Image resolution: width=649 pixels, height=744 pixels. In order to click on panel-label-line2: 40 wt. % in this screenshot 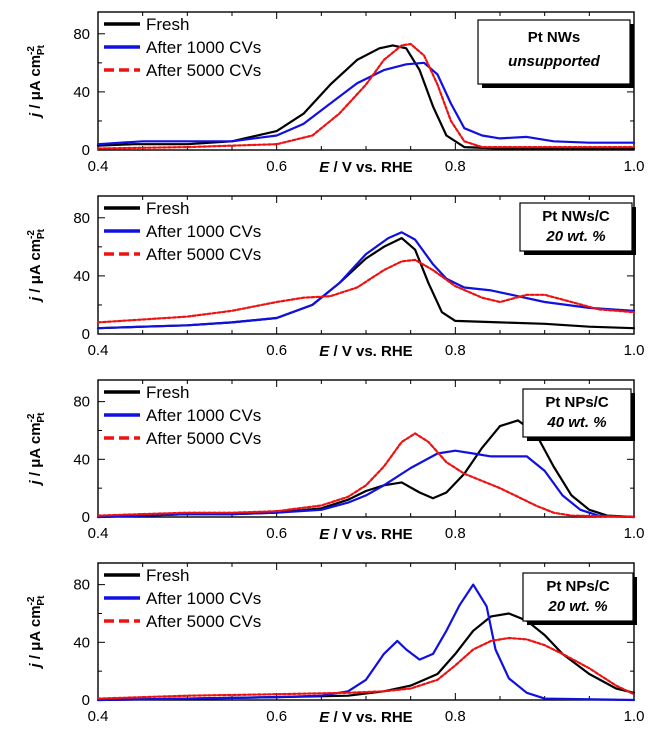, I will do `click(576, 422)`.